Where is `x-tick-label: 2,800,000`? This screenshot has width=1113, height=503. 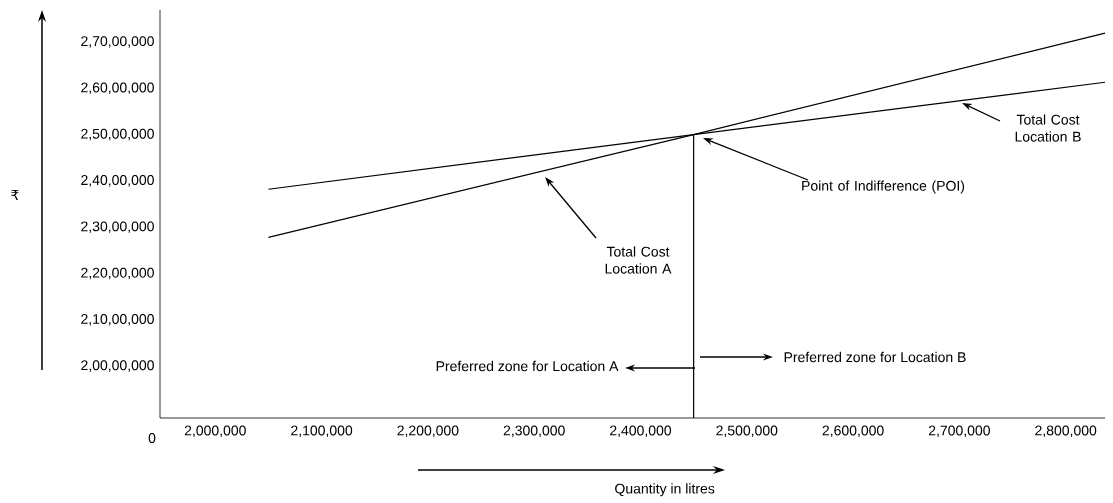
x-tick-label: 2,800,000 is located at coordinates (1066, 431).